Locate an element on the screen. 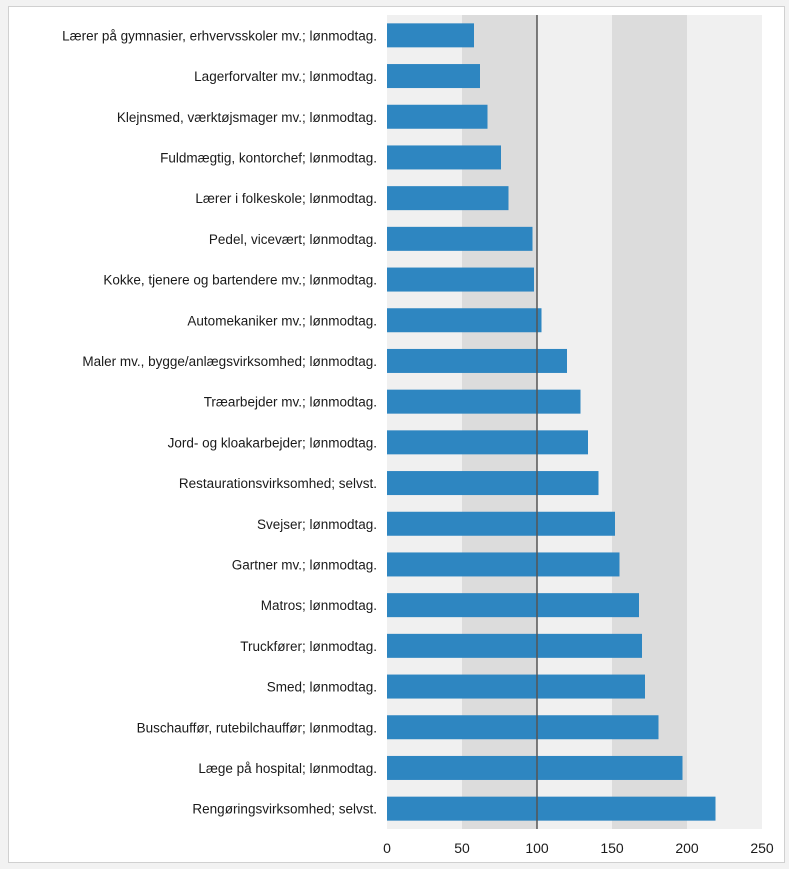  category-label: Matros; lønmodtag. is located at coordinates (319, 605).